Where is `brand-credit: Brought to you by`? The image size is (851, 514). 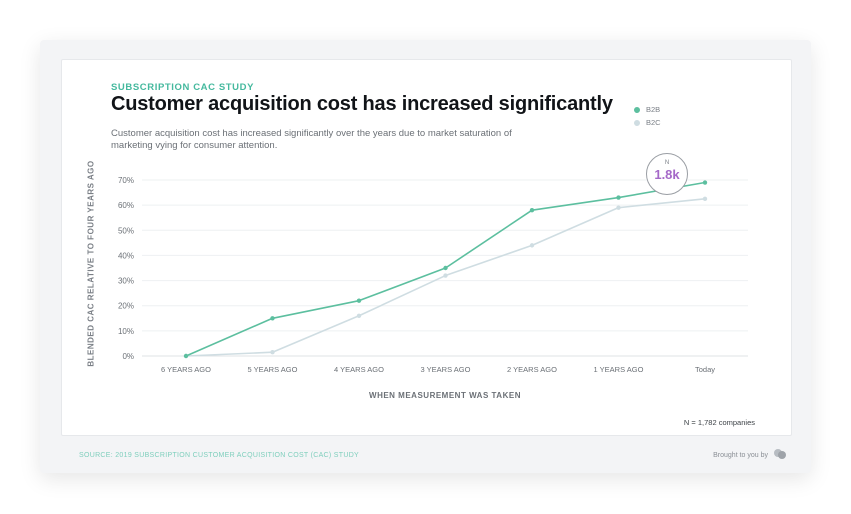 brand-credit: Brought to you by is located at coordinates (750, 455).